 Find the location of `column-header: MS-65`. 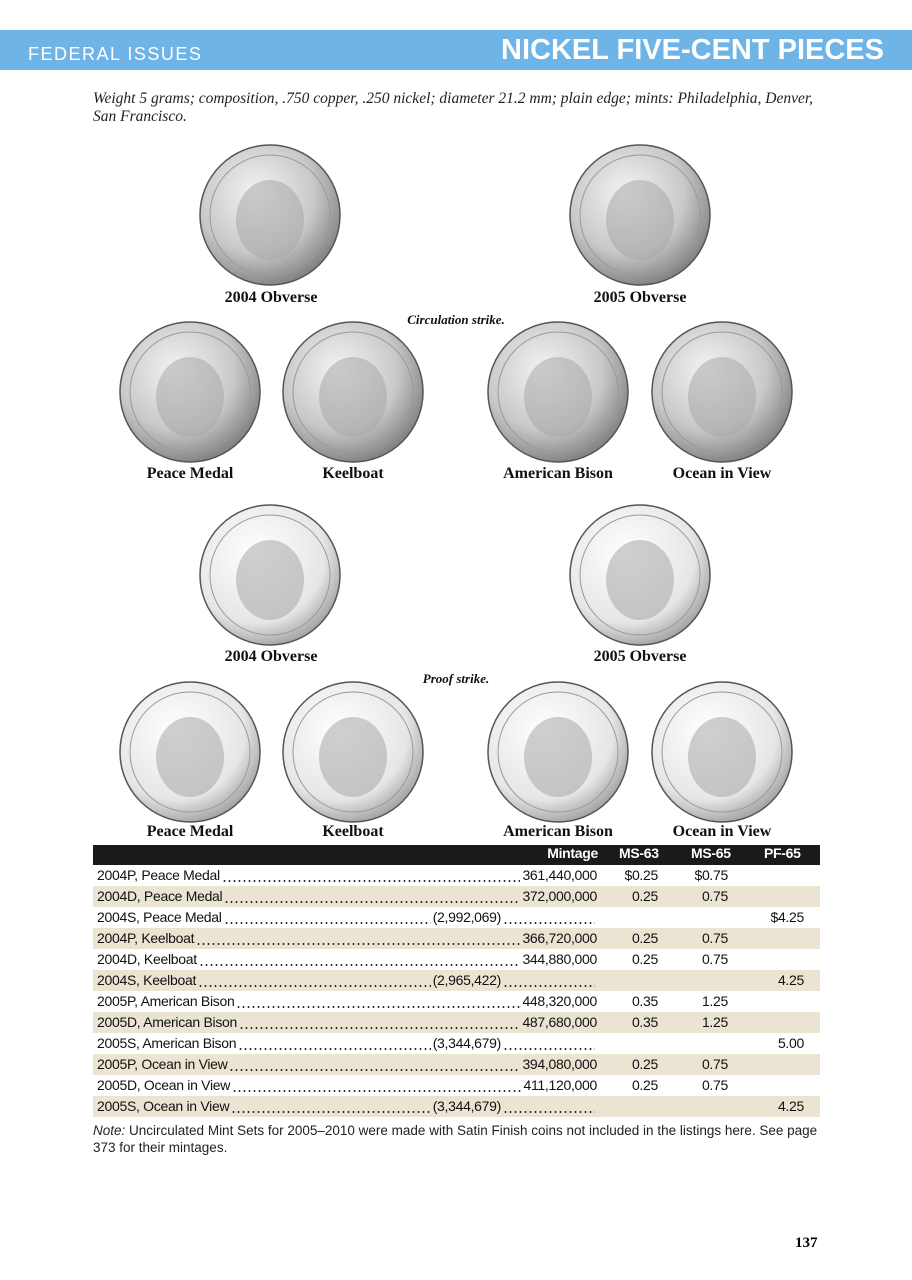

column-header: MS-65 is located at coordinates (711, 853).